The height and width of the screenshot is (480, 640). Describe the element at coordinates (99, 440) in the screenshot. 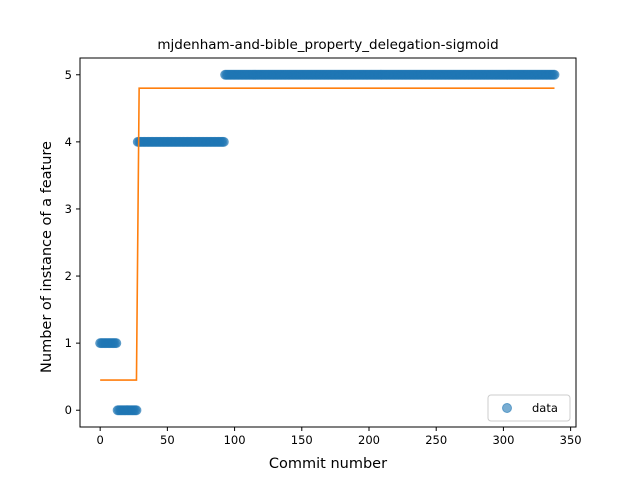

I see `x-tick-label: 0` at that location.